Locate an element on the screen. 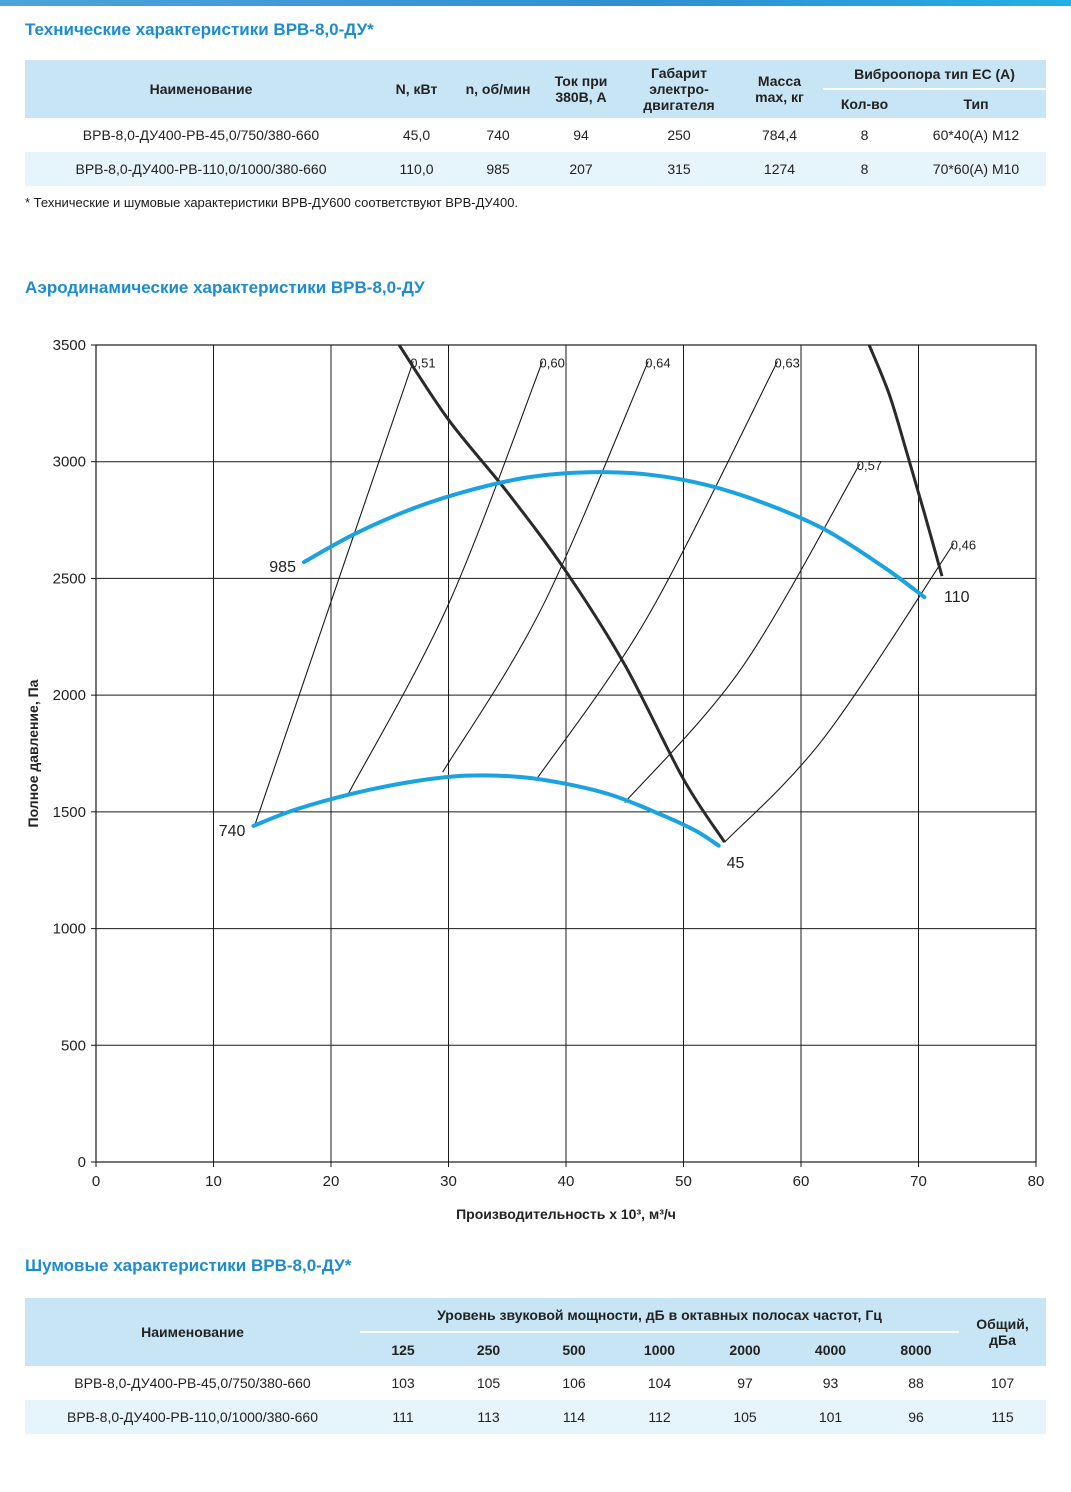 This screenshot has height=1492, width=1071. noise-header-total-line1: Общий, is located at coordinates (1002, 1324).